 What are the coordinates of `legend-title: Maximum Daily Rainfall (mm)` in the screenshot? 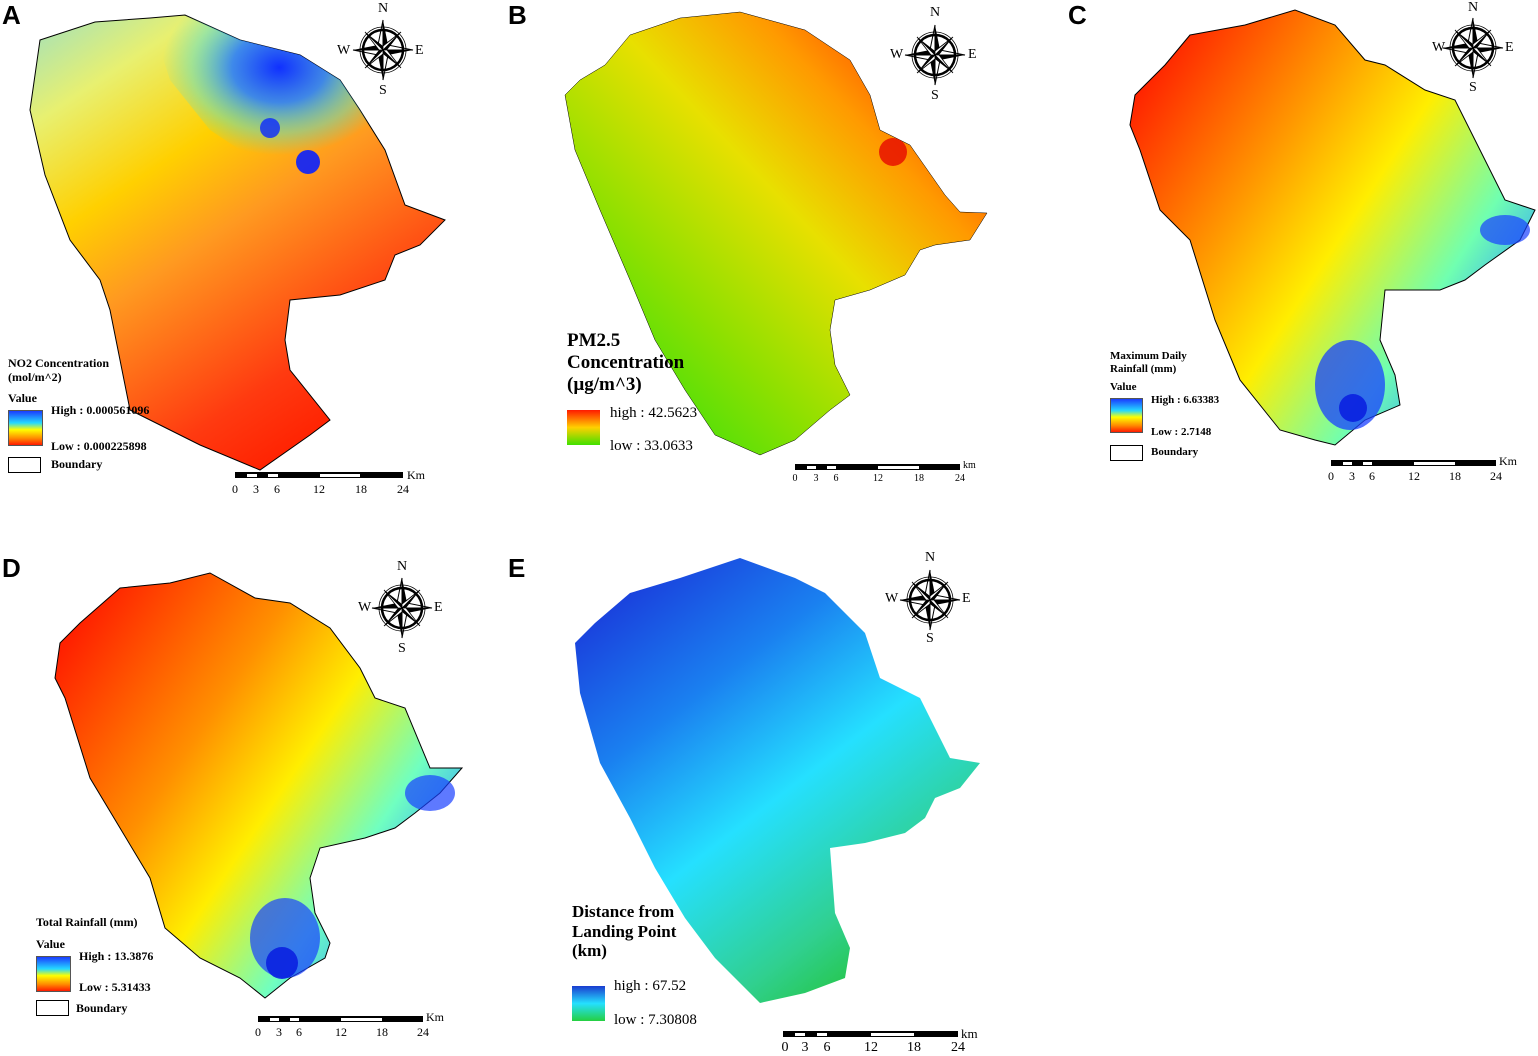 It's located at (1148, 362).